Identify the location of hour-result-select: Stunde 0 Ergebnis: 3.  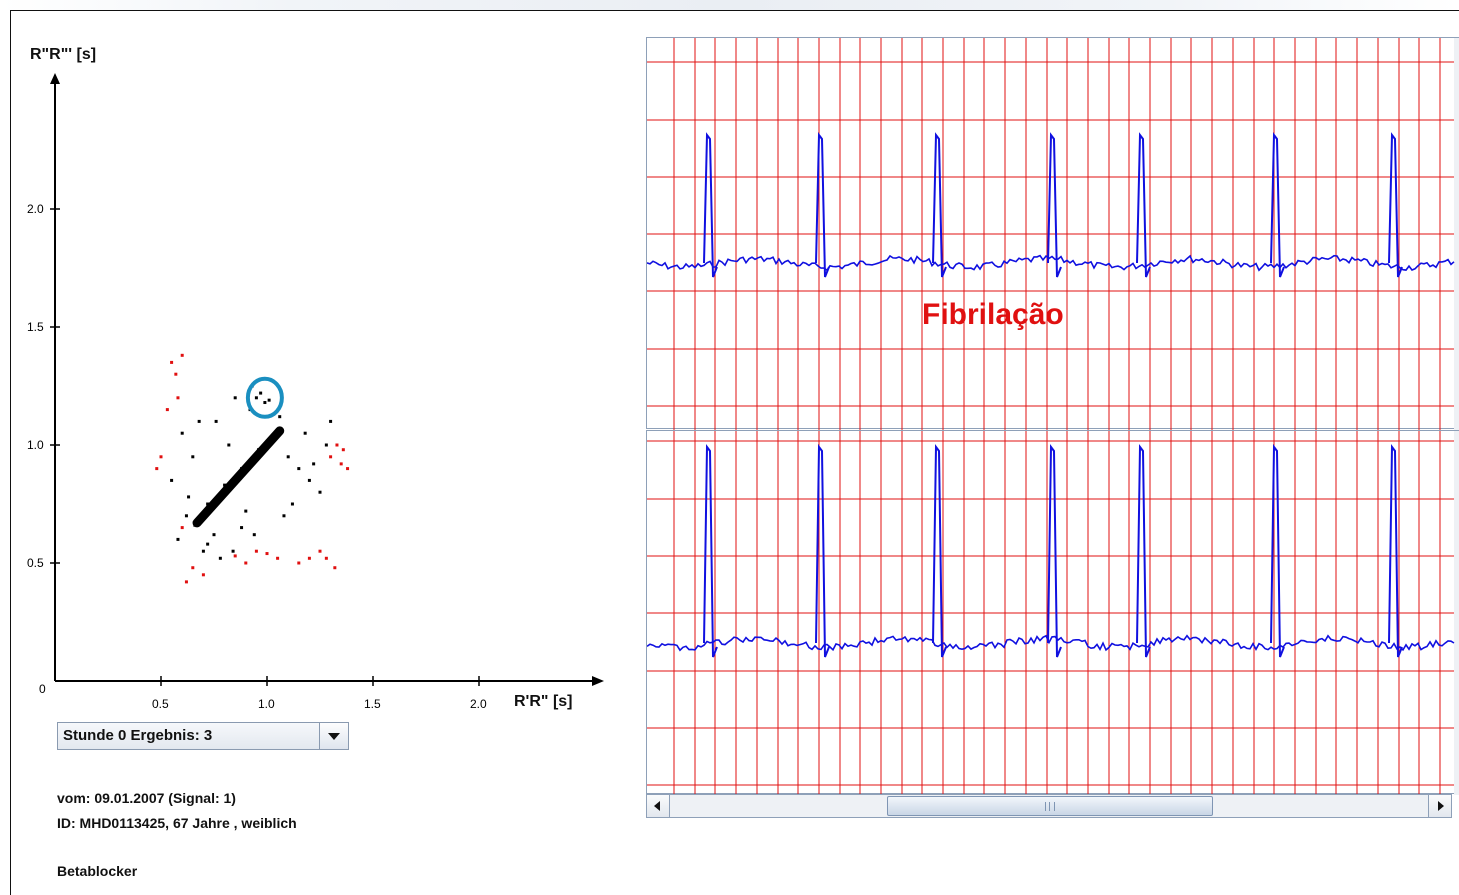
(203, 736).